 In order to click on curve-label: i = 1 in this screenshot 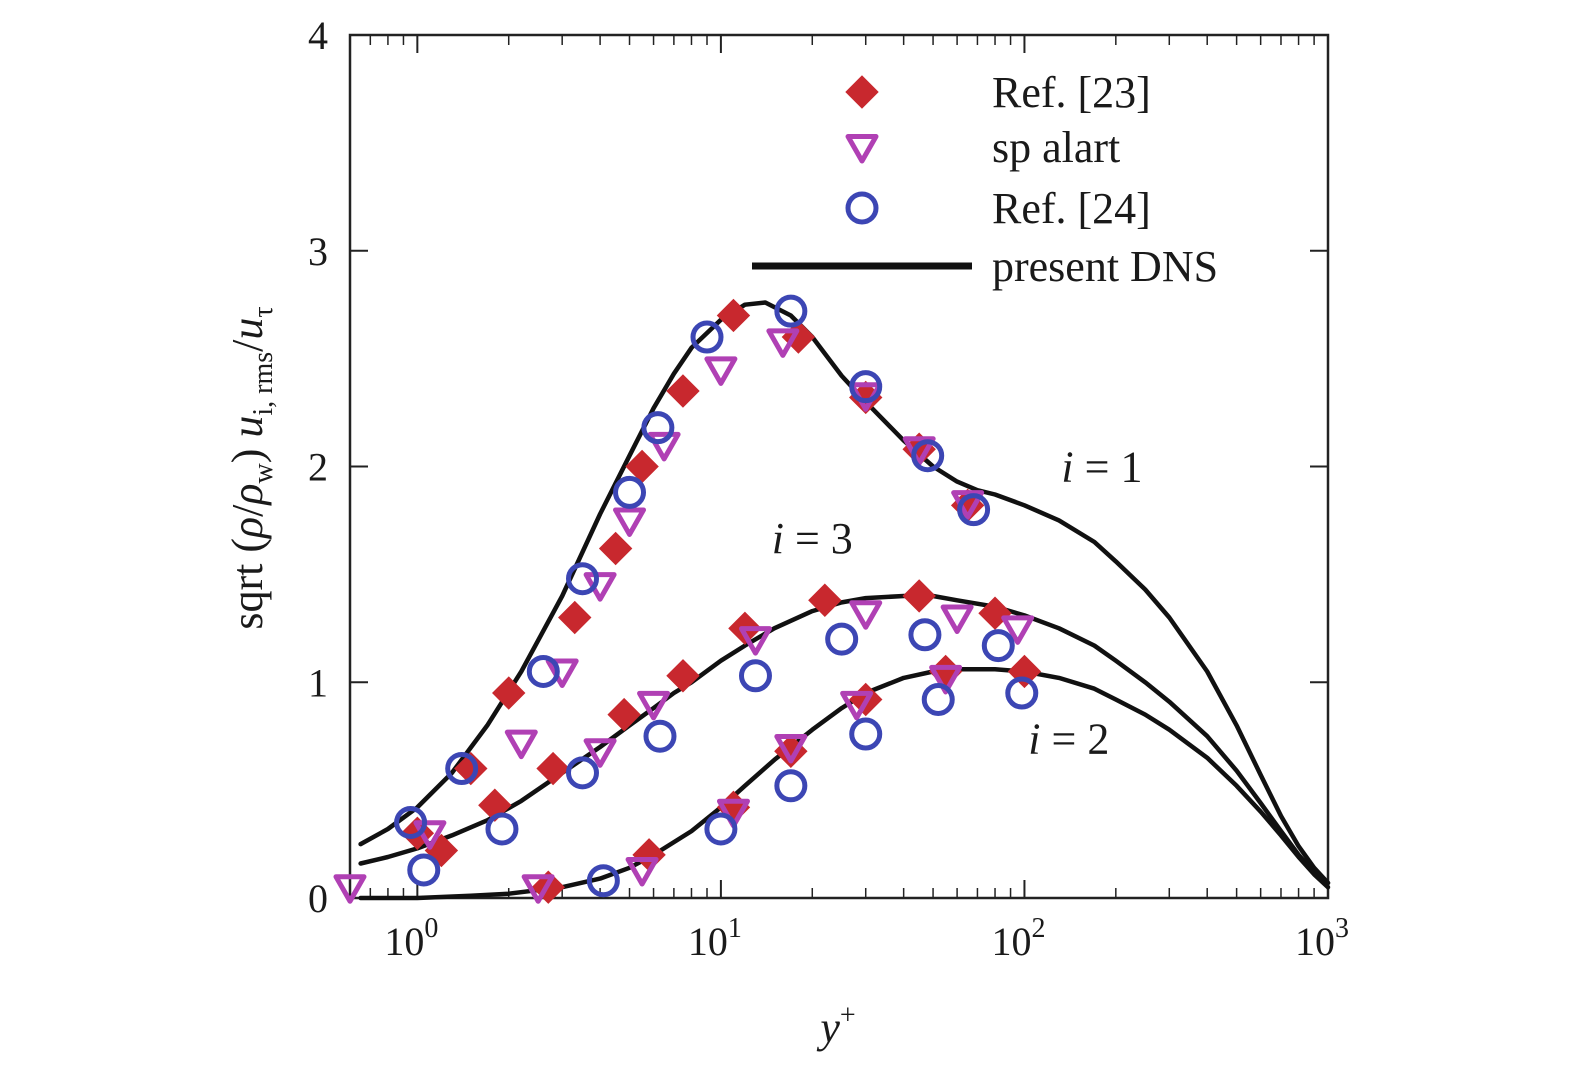, I will do `click(1101, 467)`.